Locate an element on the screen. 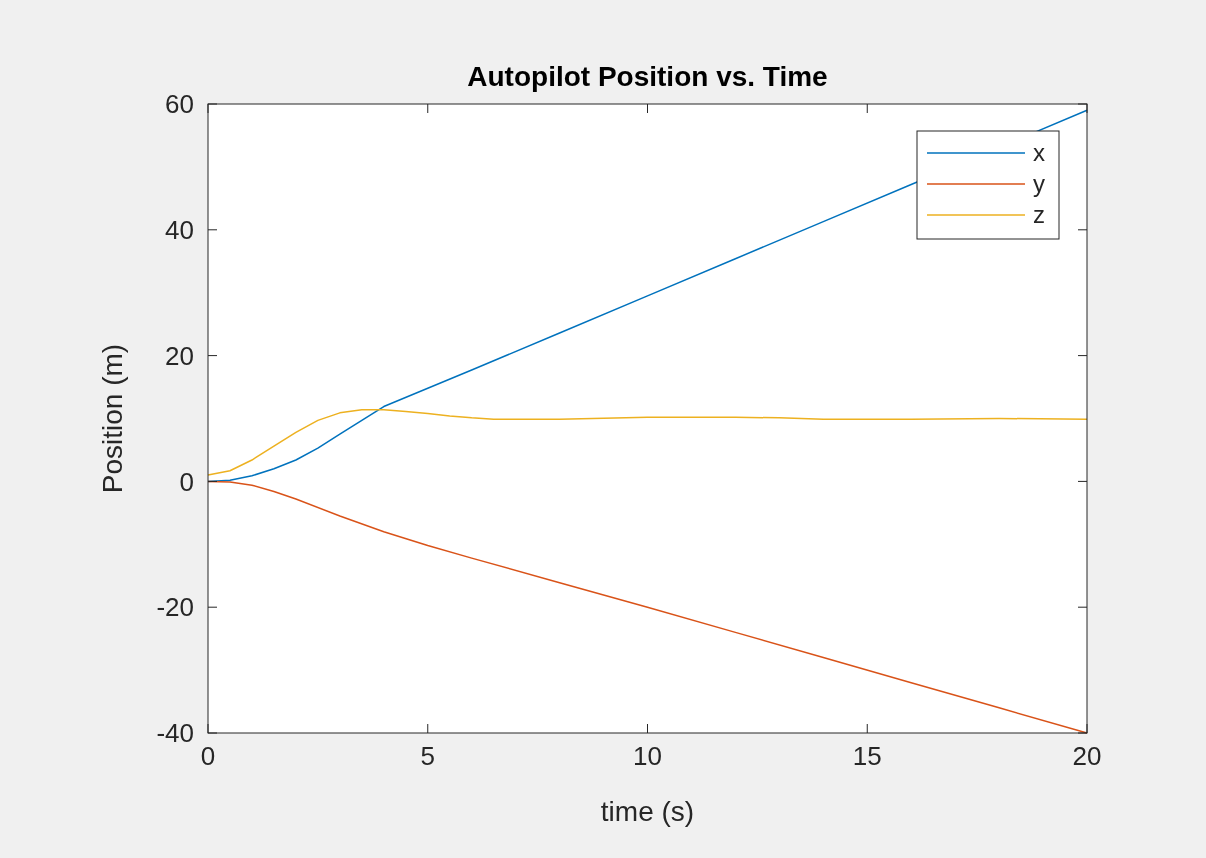  y-tick-label: -40 is located at coordinates (175, 733).